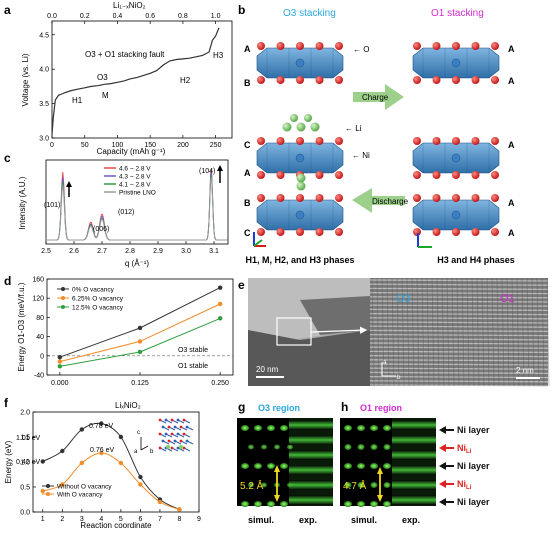  Describe the element at coordinates (364, 520) in the screenshot. I see `h-simul-label: simul.` at that location.